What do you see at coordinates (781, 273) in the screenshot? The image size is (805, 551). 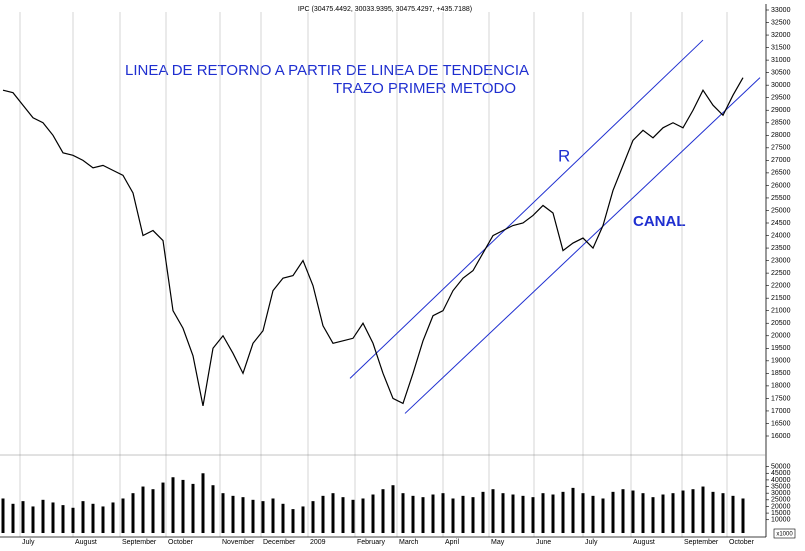 I see `y-tick-label: 22500` at bounding box center [781, 273].